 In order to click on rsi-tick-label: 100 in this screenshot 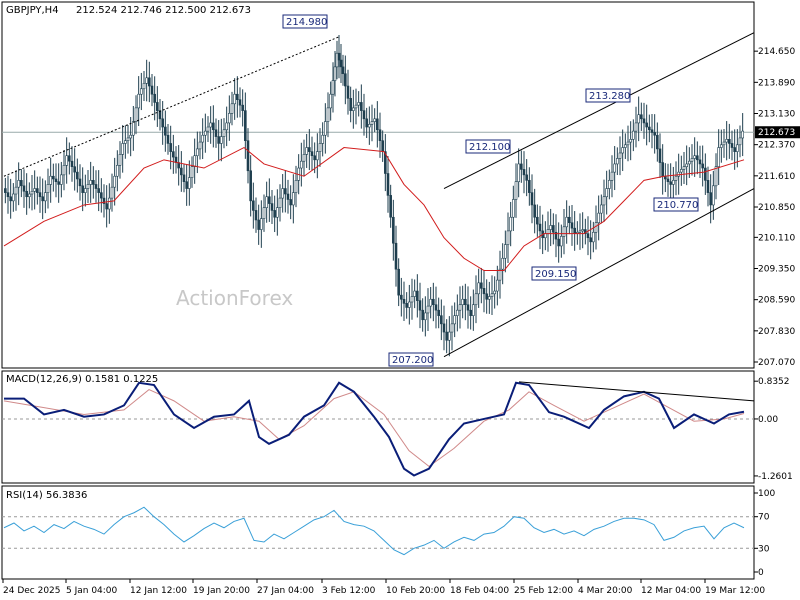, I will do `click(766, 494)`.